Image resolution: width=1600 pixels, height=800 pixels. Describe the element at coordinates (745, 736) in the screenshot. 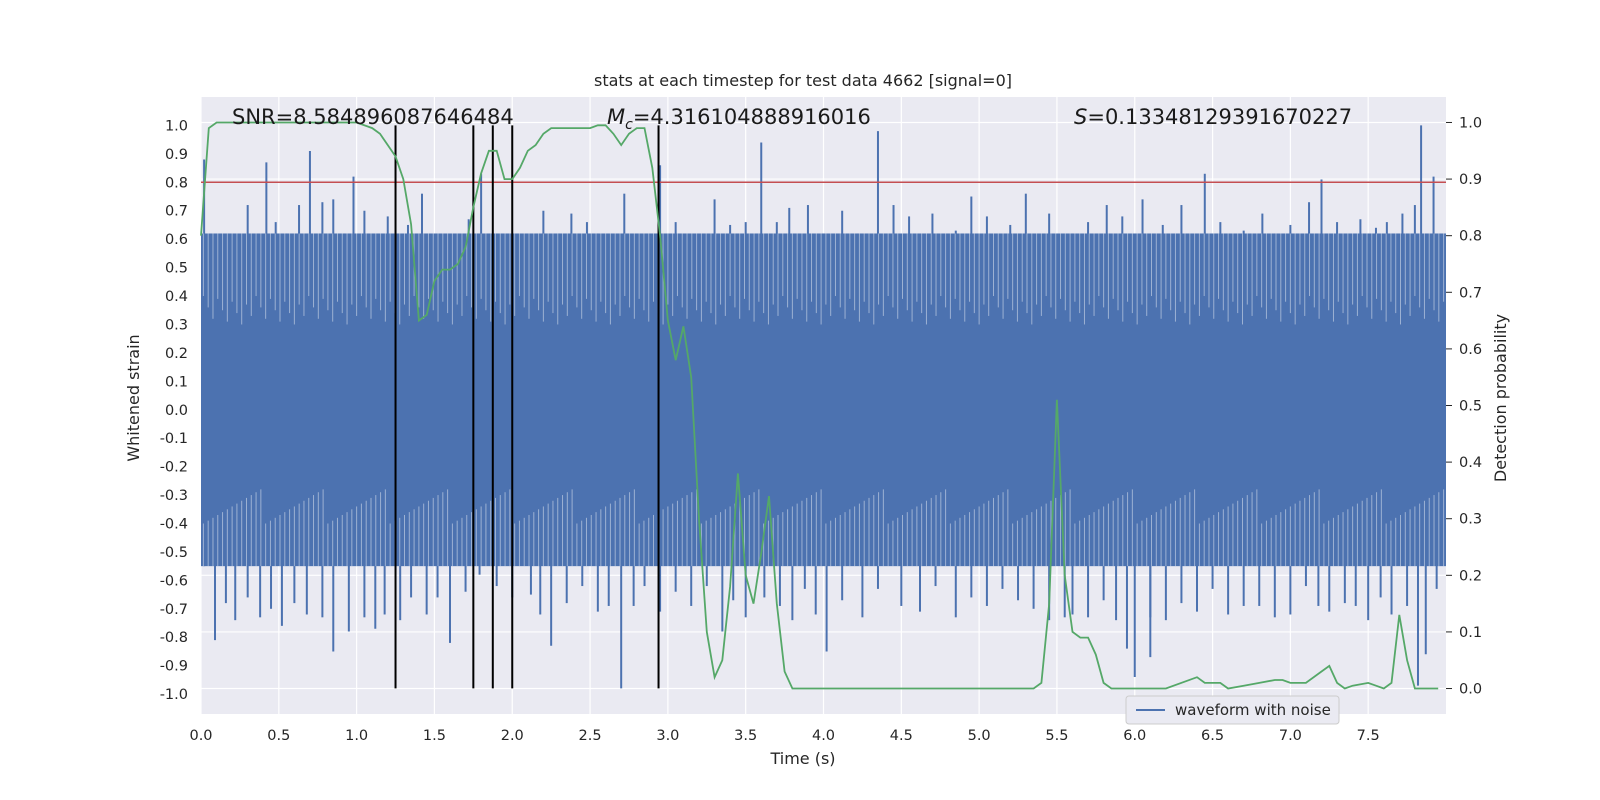

I see `x-tick-label: 3.5` at that location.